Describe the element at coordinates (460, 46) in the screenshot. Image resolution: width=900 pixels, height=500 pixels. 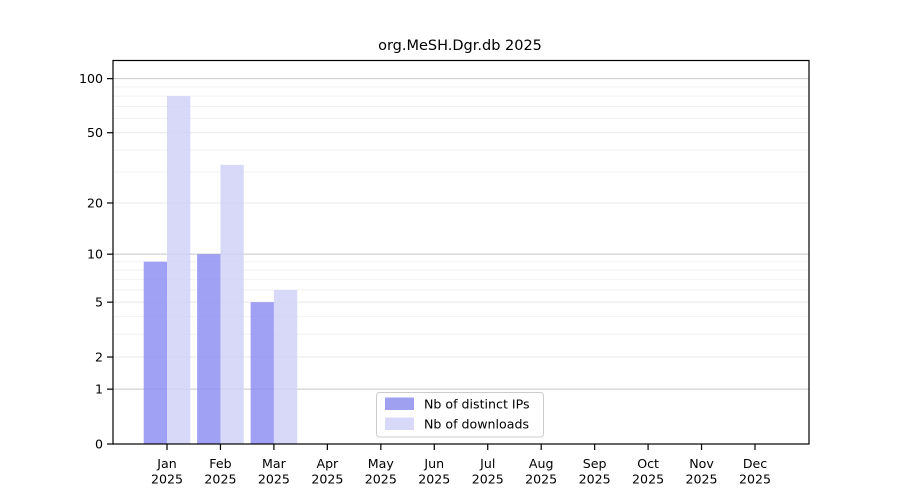
I see `chart-title: org.MeSH.Dgr.db 2025` at that location.